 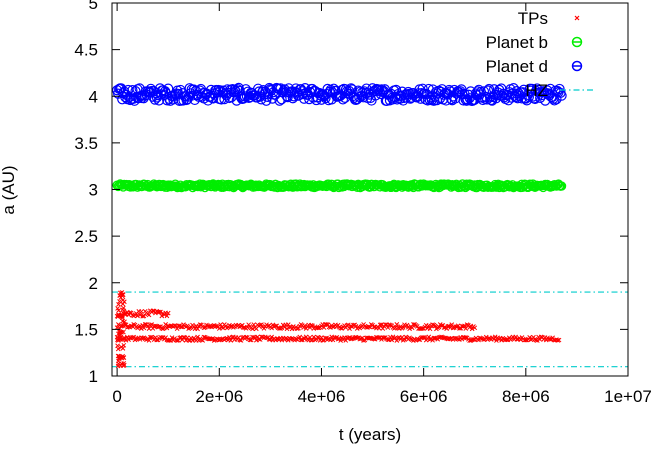 I want to click on x-tick-label: 8e+06, so click(x=526, y=396).